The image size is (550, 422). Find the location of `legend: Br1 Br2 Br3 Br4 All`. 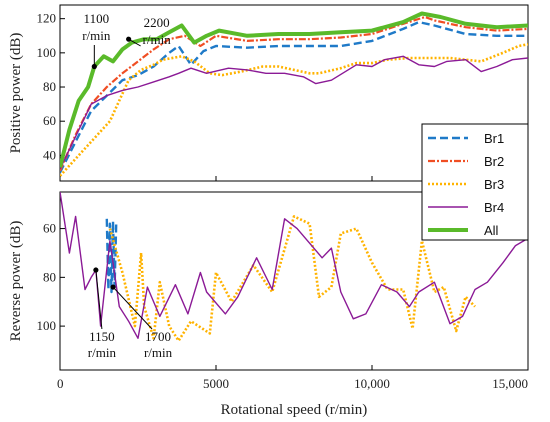

legend: Br1 Br2 Br3 Br4 All is located at coordinates (475, 182).